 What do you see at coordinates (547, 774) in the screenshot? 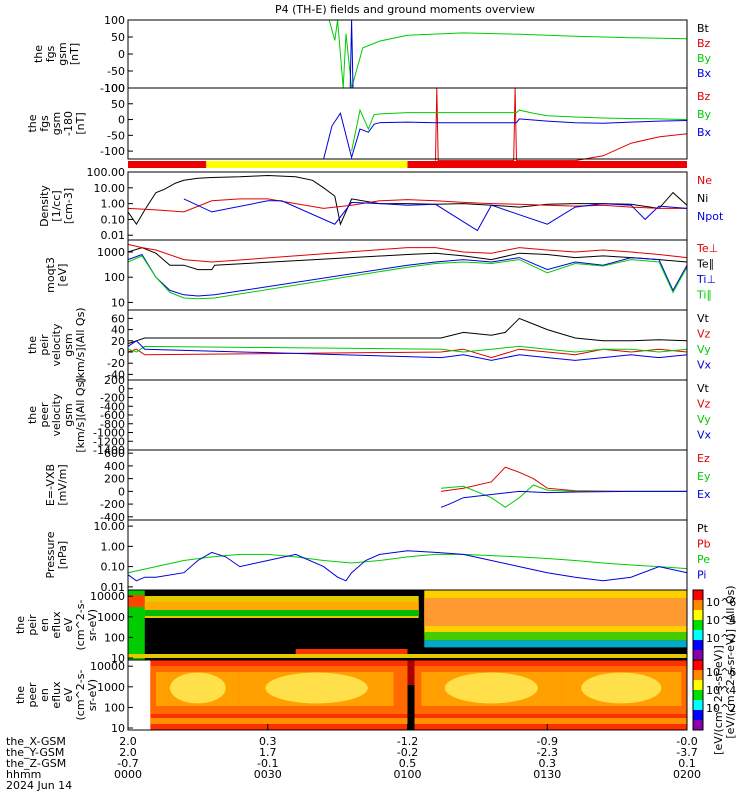
I see `footer-value: 0130` at bounding box center [547, 774].